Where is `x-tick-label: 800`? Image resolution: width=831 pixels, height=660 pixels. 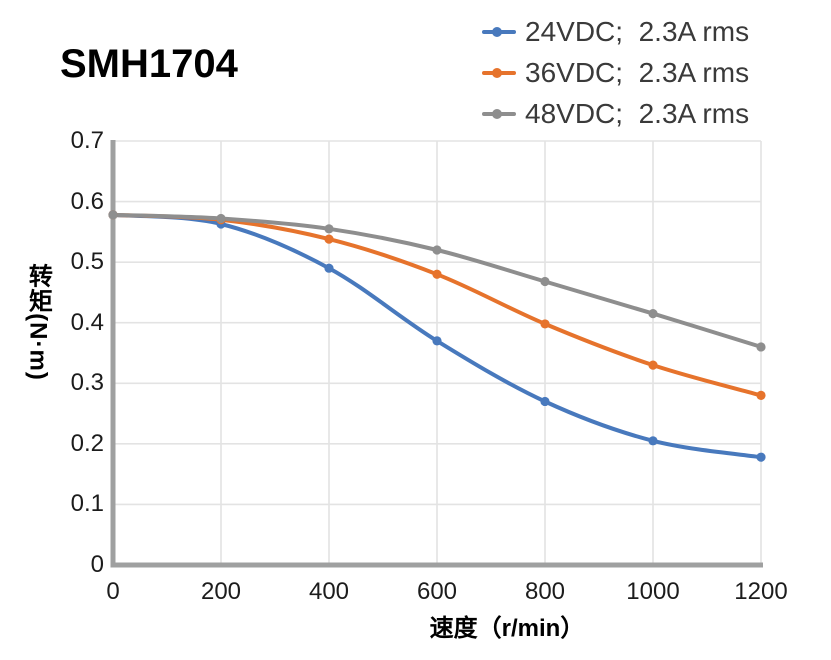
x-tick-label: 800 is located at coordinates (545, 591).